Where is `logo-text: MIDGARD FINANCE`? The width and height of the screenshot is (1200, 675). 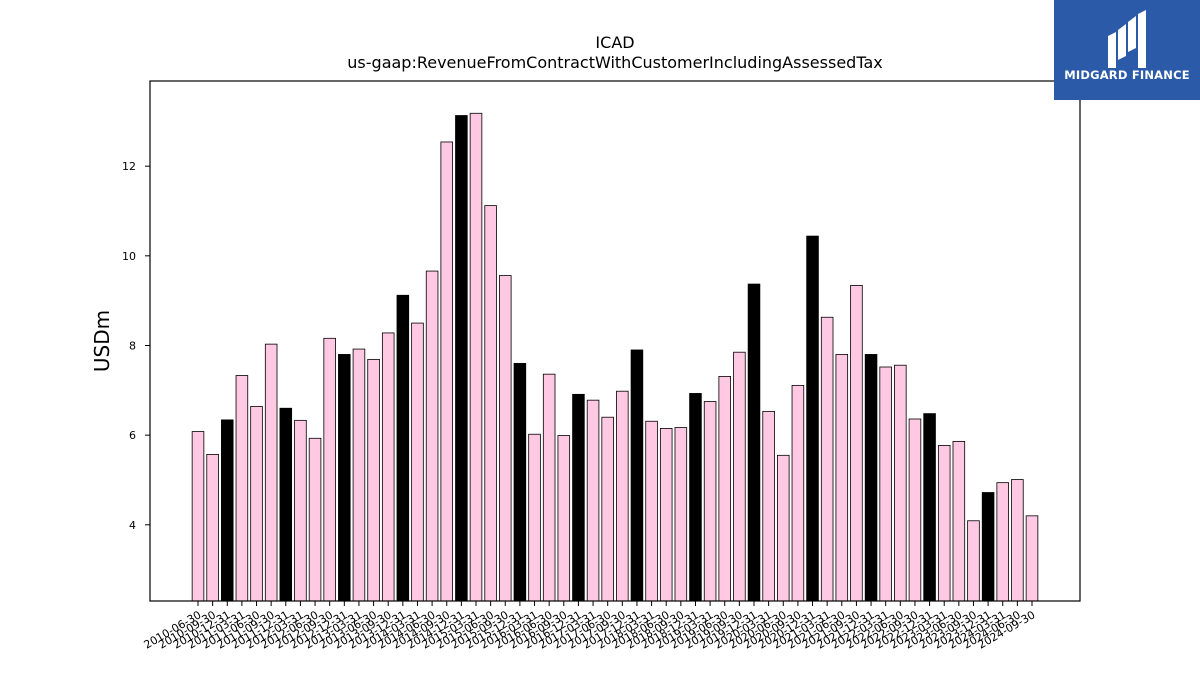 logo-text: MIDGARD FINANCE is located at coordinates (1127, 75).